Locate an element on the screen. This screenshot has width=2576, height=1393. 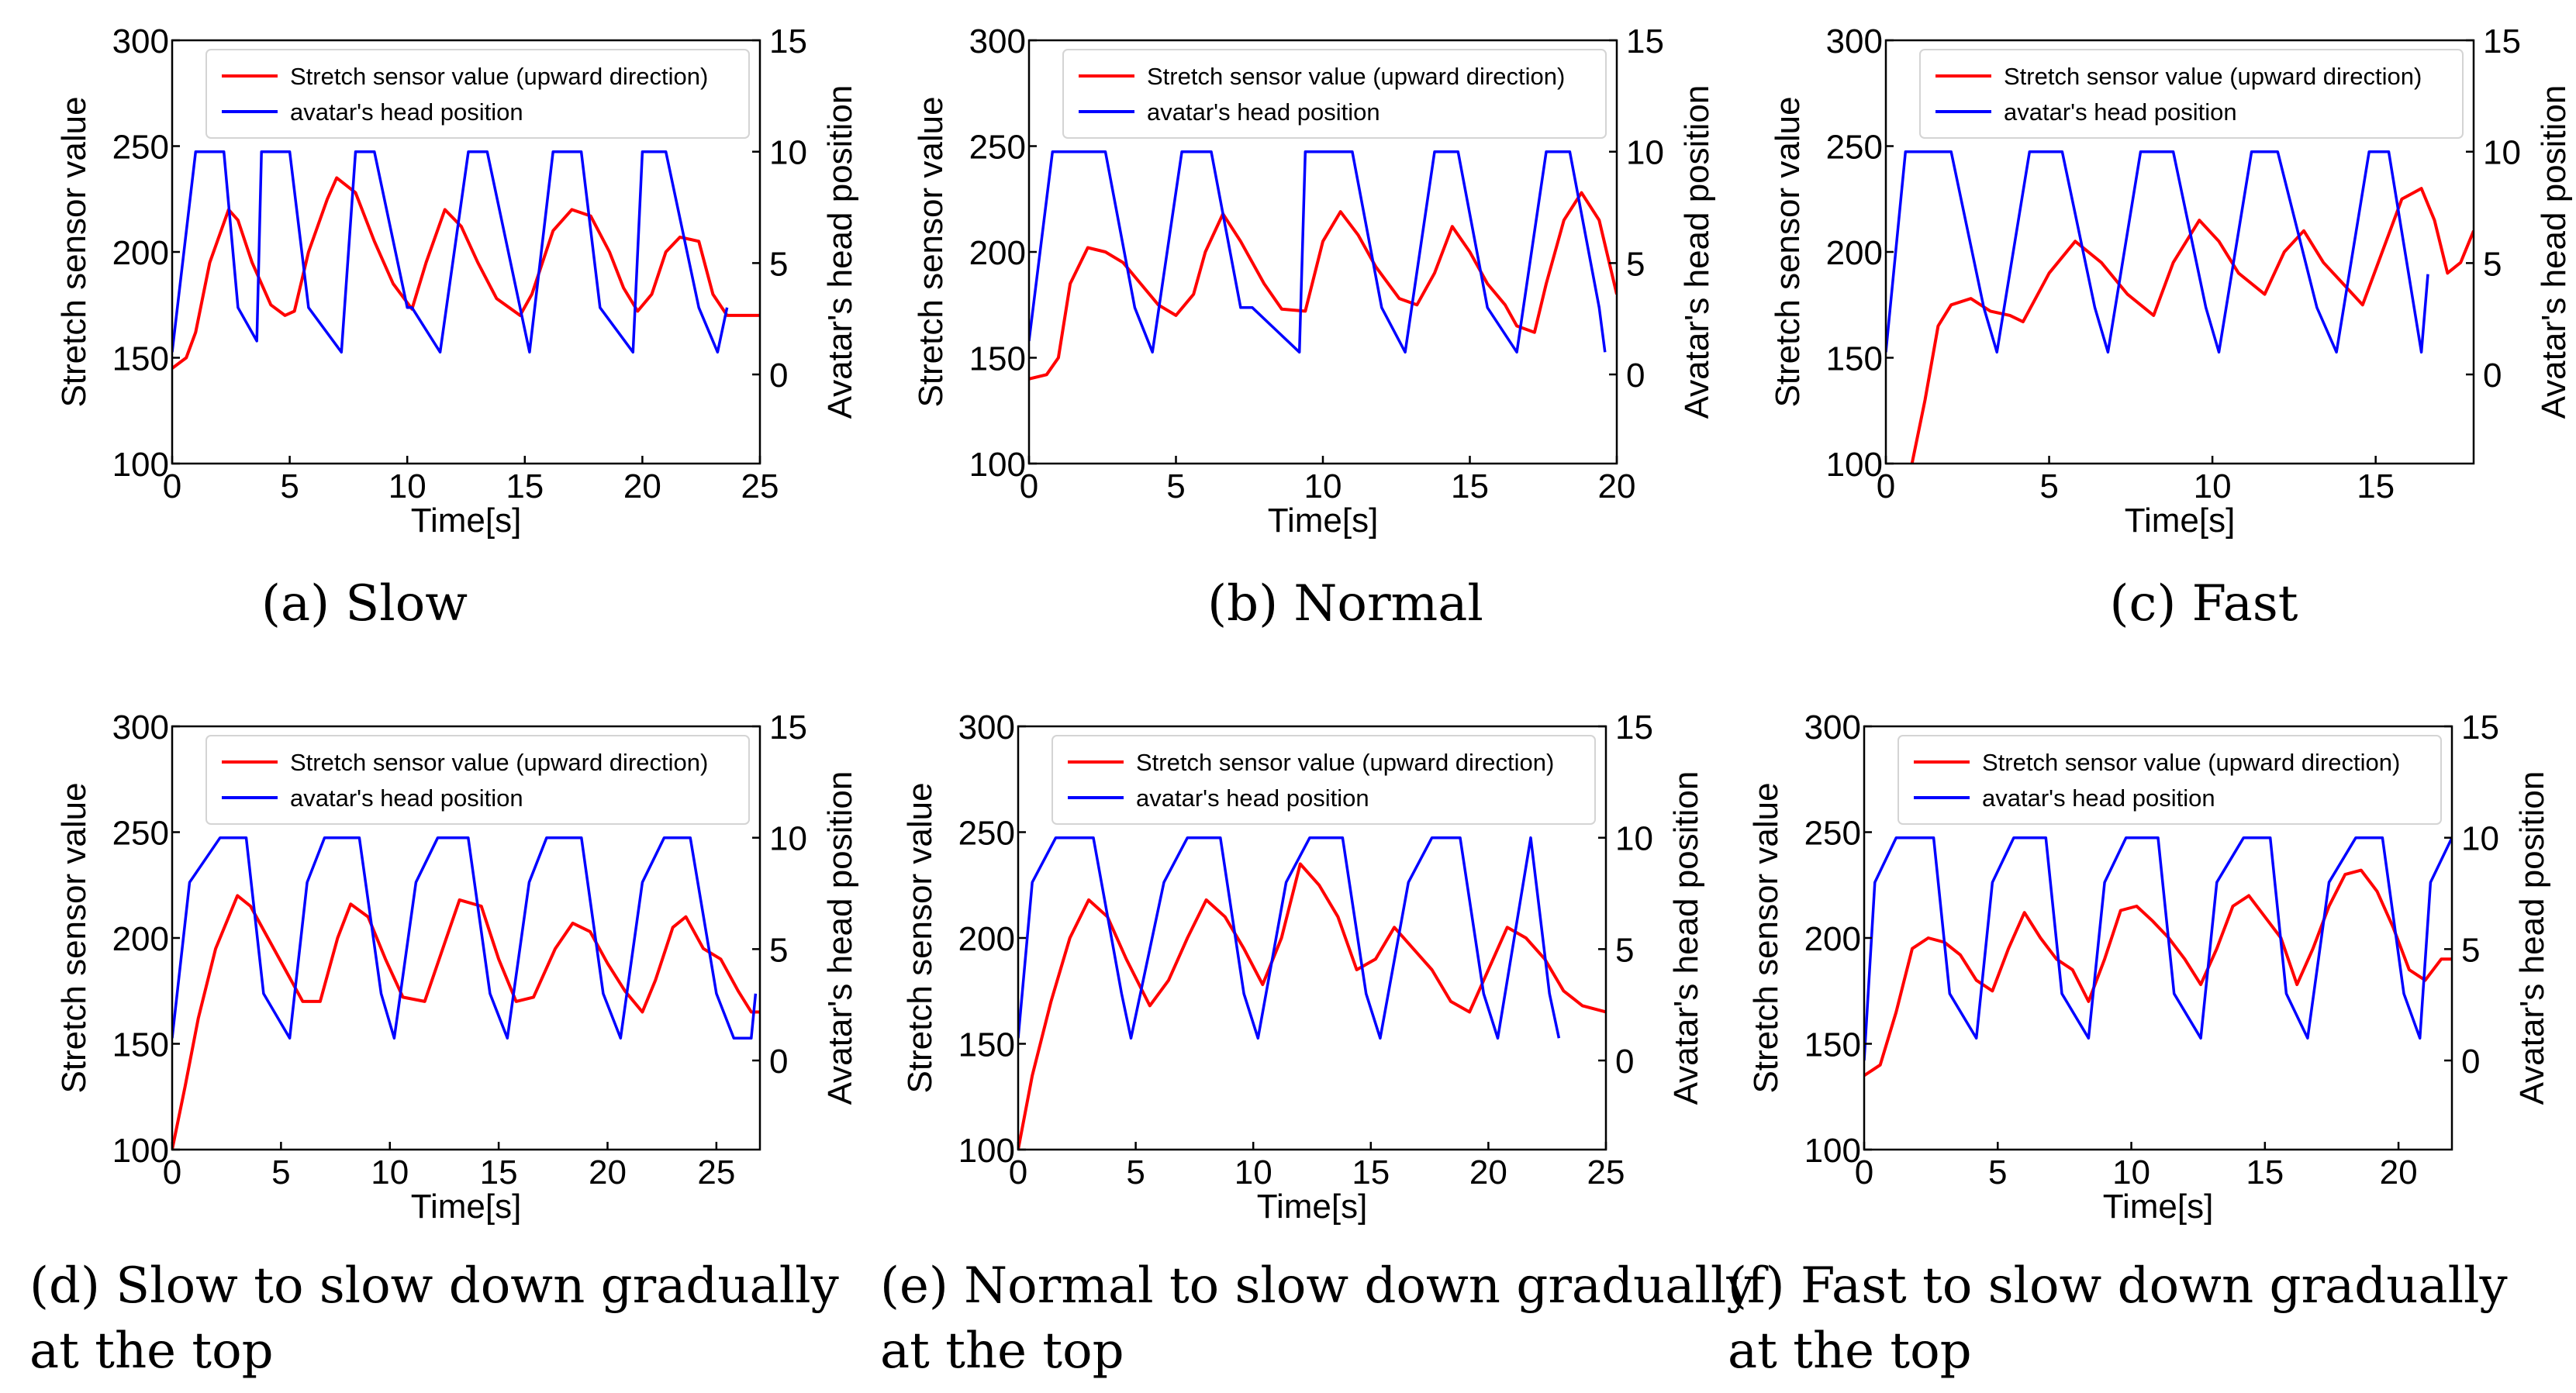
panel-caption: (e) Normal to slow down gradually is located at coordinates (1317, 1286).